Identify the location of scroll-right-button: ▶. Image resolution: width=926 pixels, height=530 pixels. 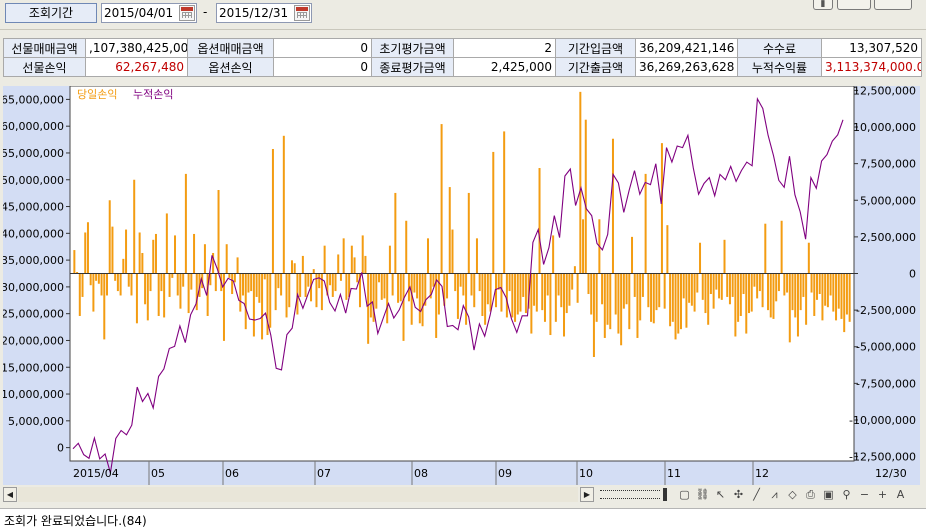
(587, 494).